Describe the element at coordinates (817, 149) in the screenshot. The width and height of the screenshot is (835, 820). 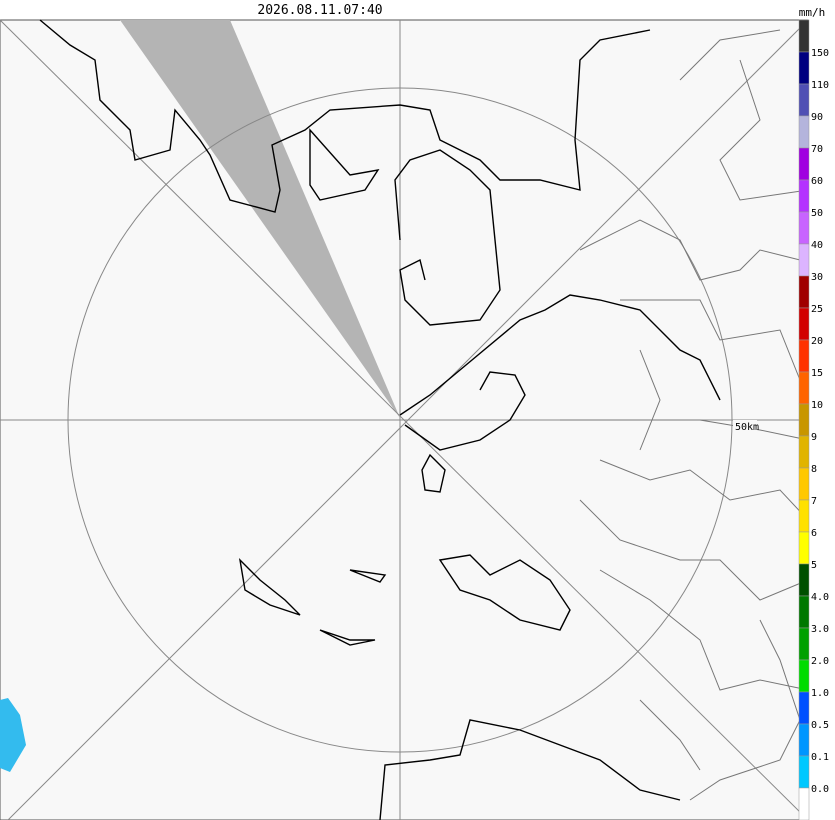
I see `legend-label: 70` at that location.